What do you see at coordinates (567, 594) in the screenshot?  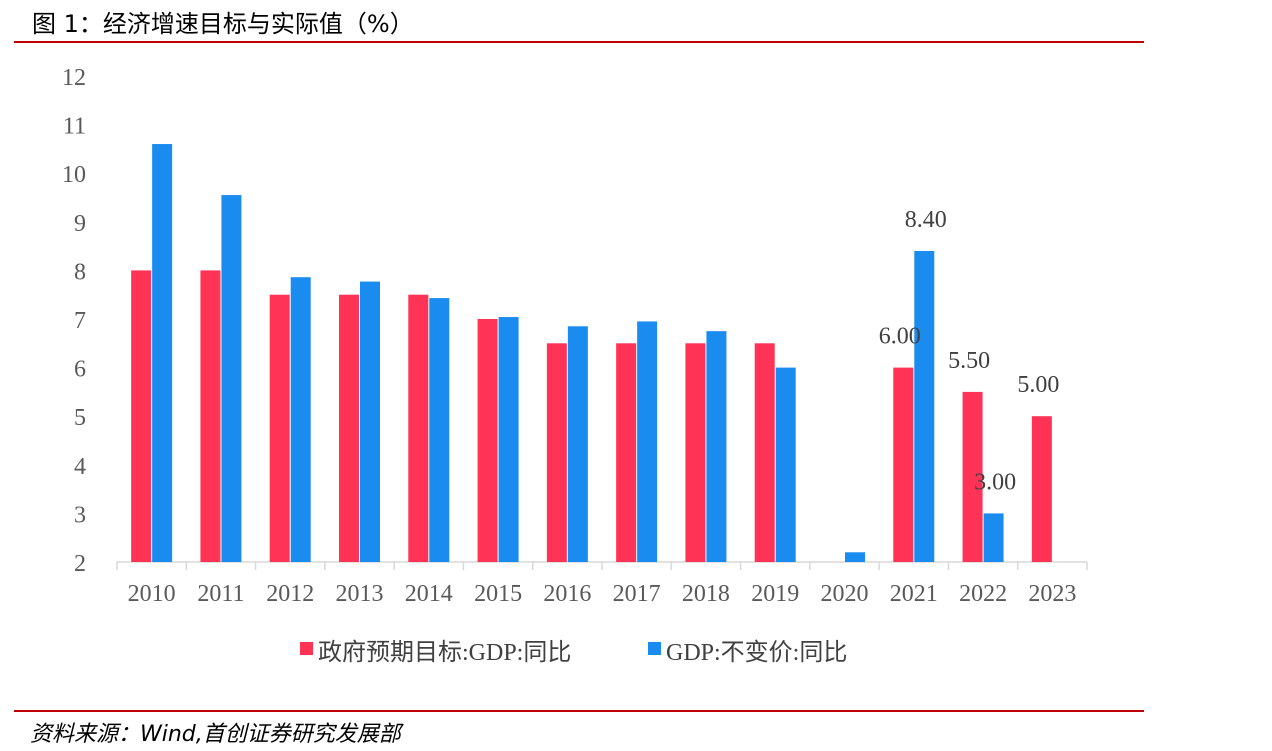 I see `x-tick-label: 2016` at bounding box center [567, 594].